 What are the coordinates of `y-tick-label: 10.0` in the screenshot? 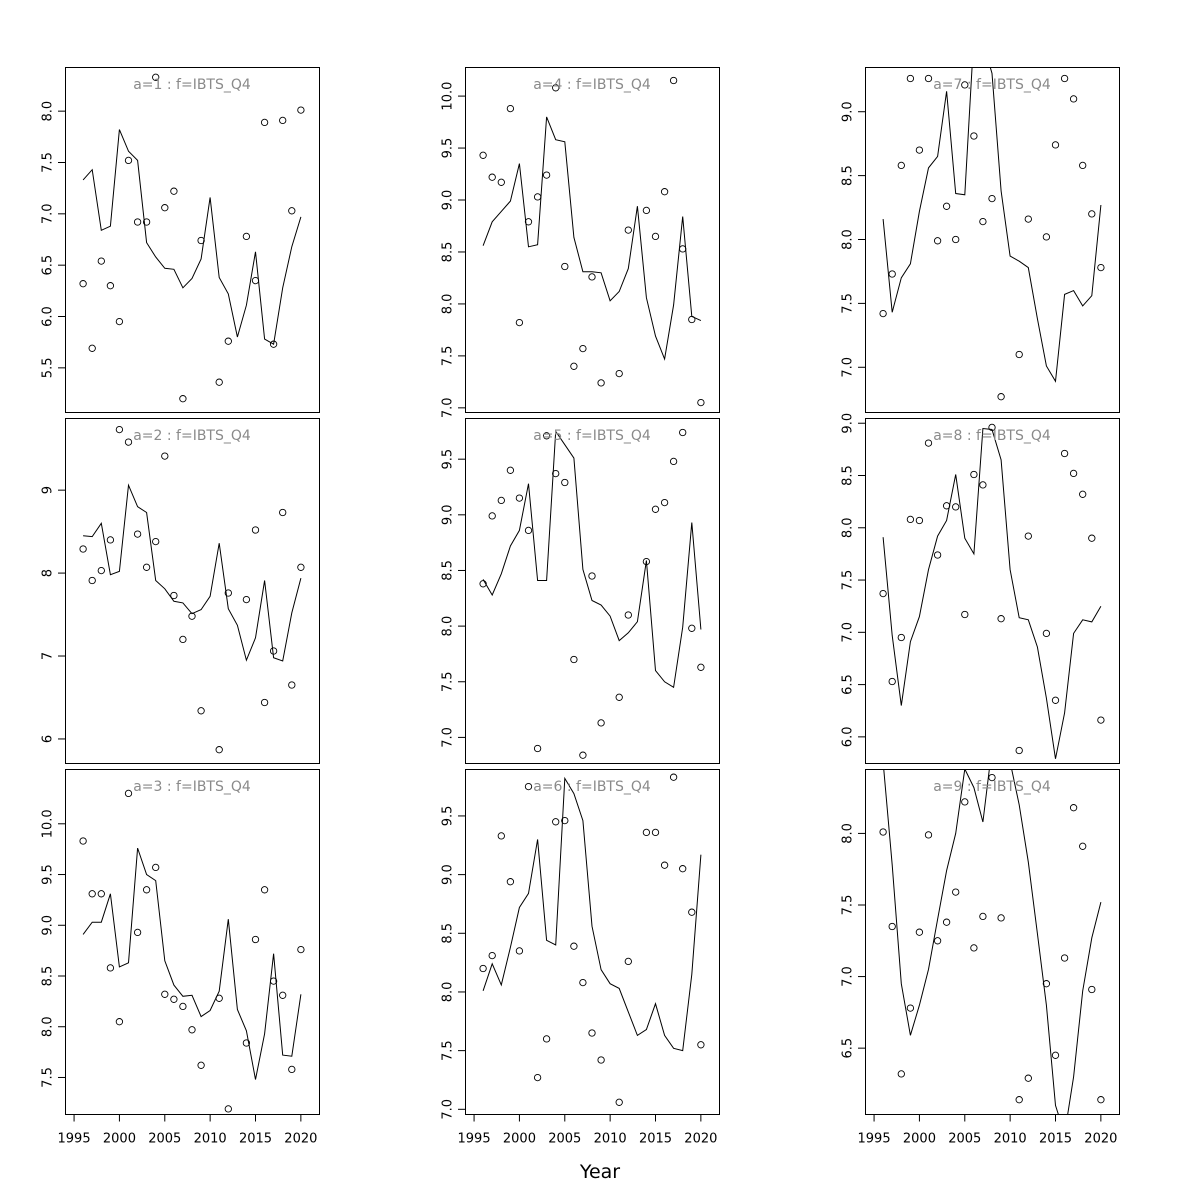 It's located at (448, 96).